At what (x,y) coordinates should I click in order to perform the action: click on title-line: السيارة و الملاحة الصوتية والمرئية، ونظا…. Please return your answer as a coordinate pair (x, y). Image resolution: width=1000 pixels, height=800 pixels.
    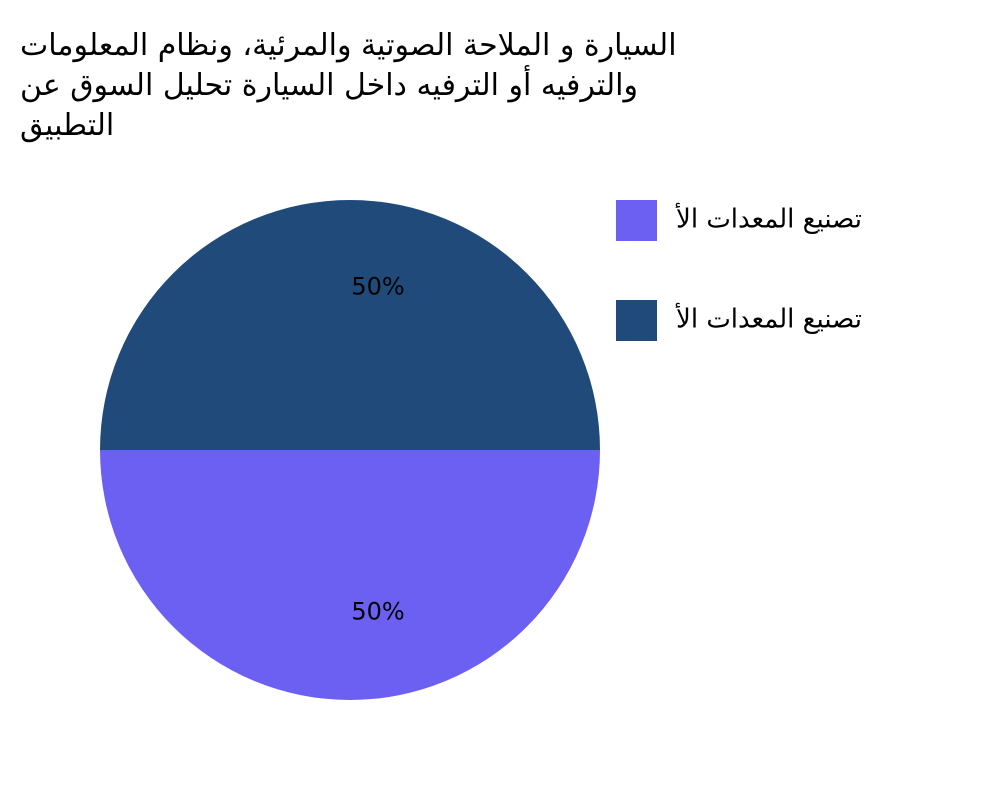
    Looking at the image, I should click on (348, 45).